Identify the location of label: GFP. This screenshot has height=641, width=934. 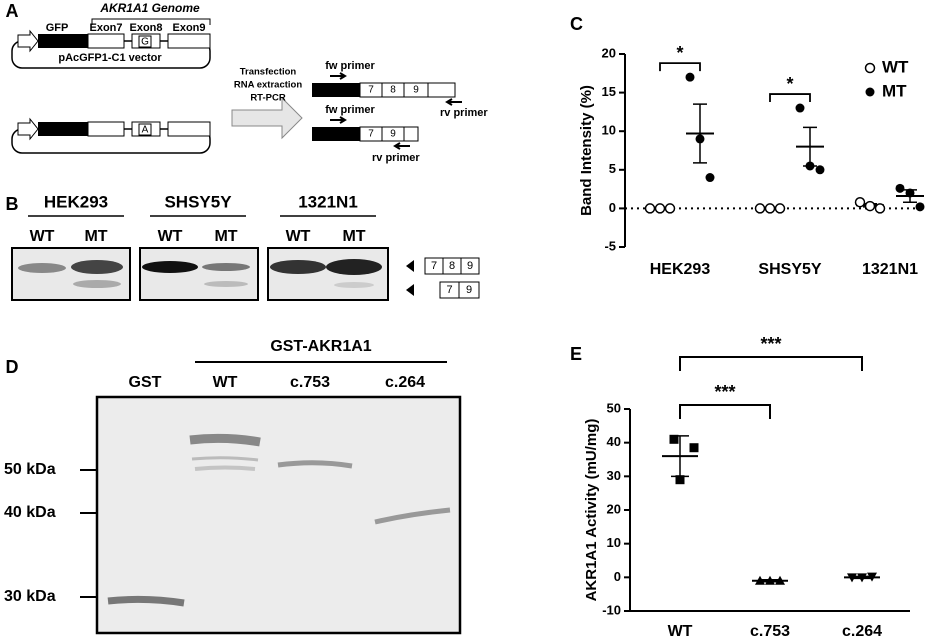
(57, 28).